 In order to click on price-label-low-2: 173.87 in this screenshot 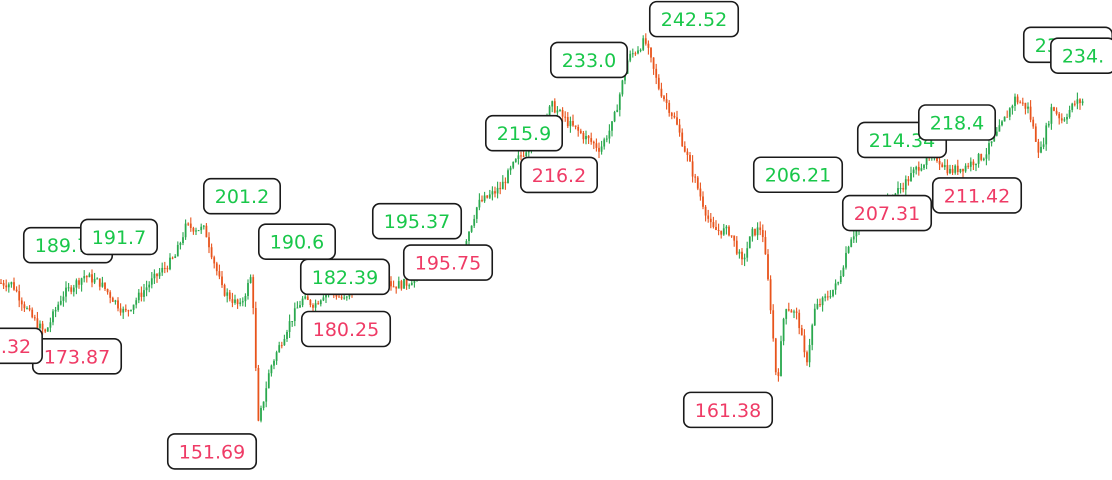, I will do `click(77, 356)`.